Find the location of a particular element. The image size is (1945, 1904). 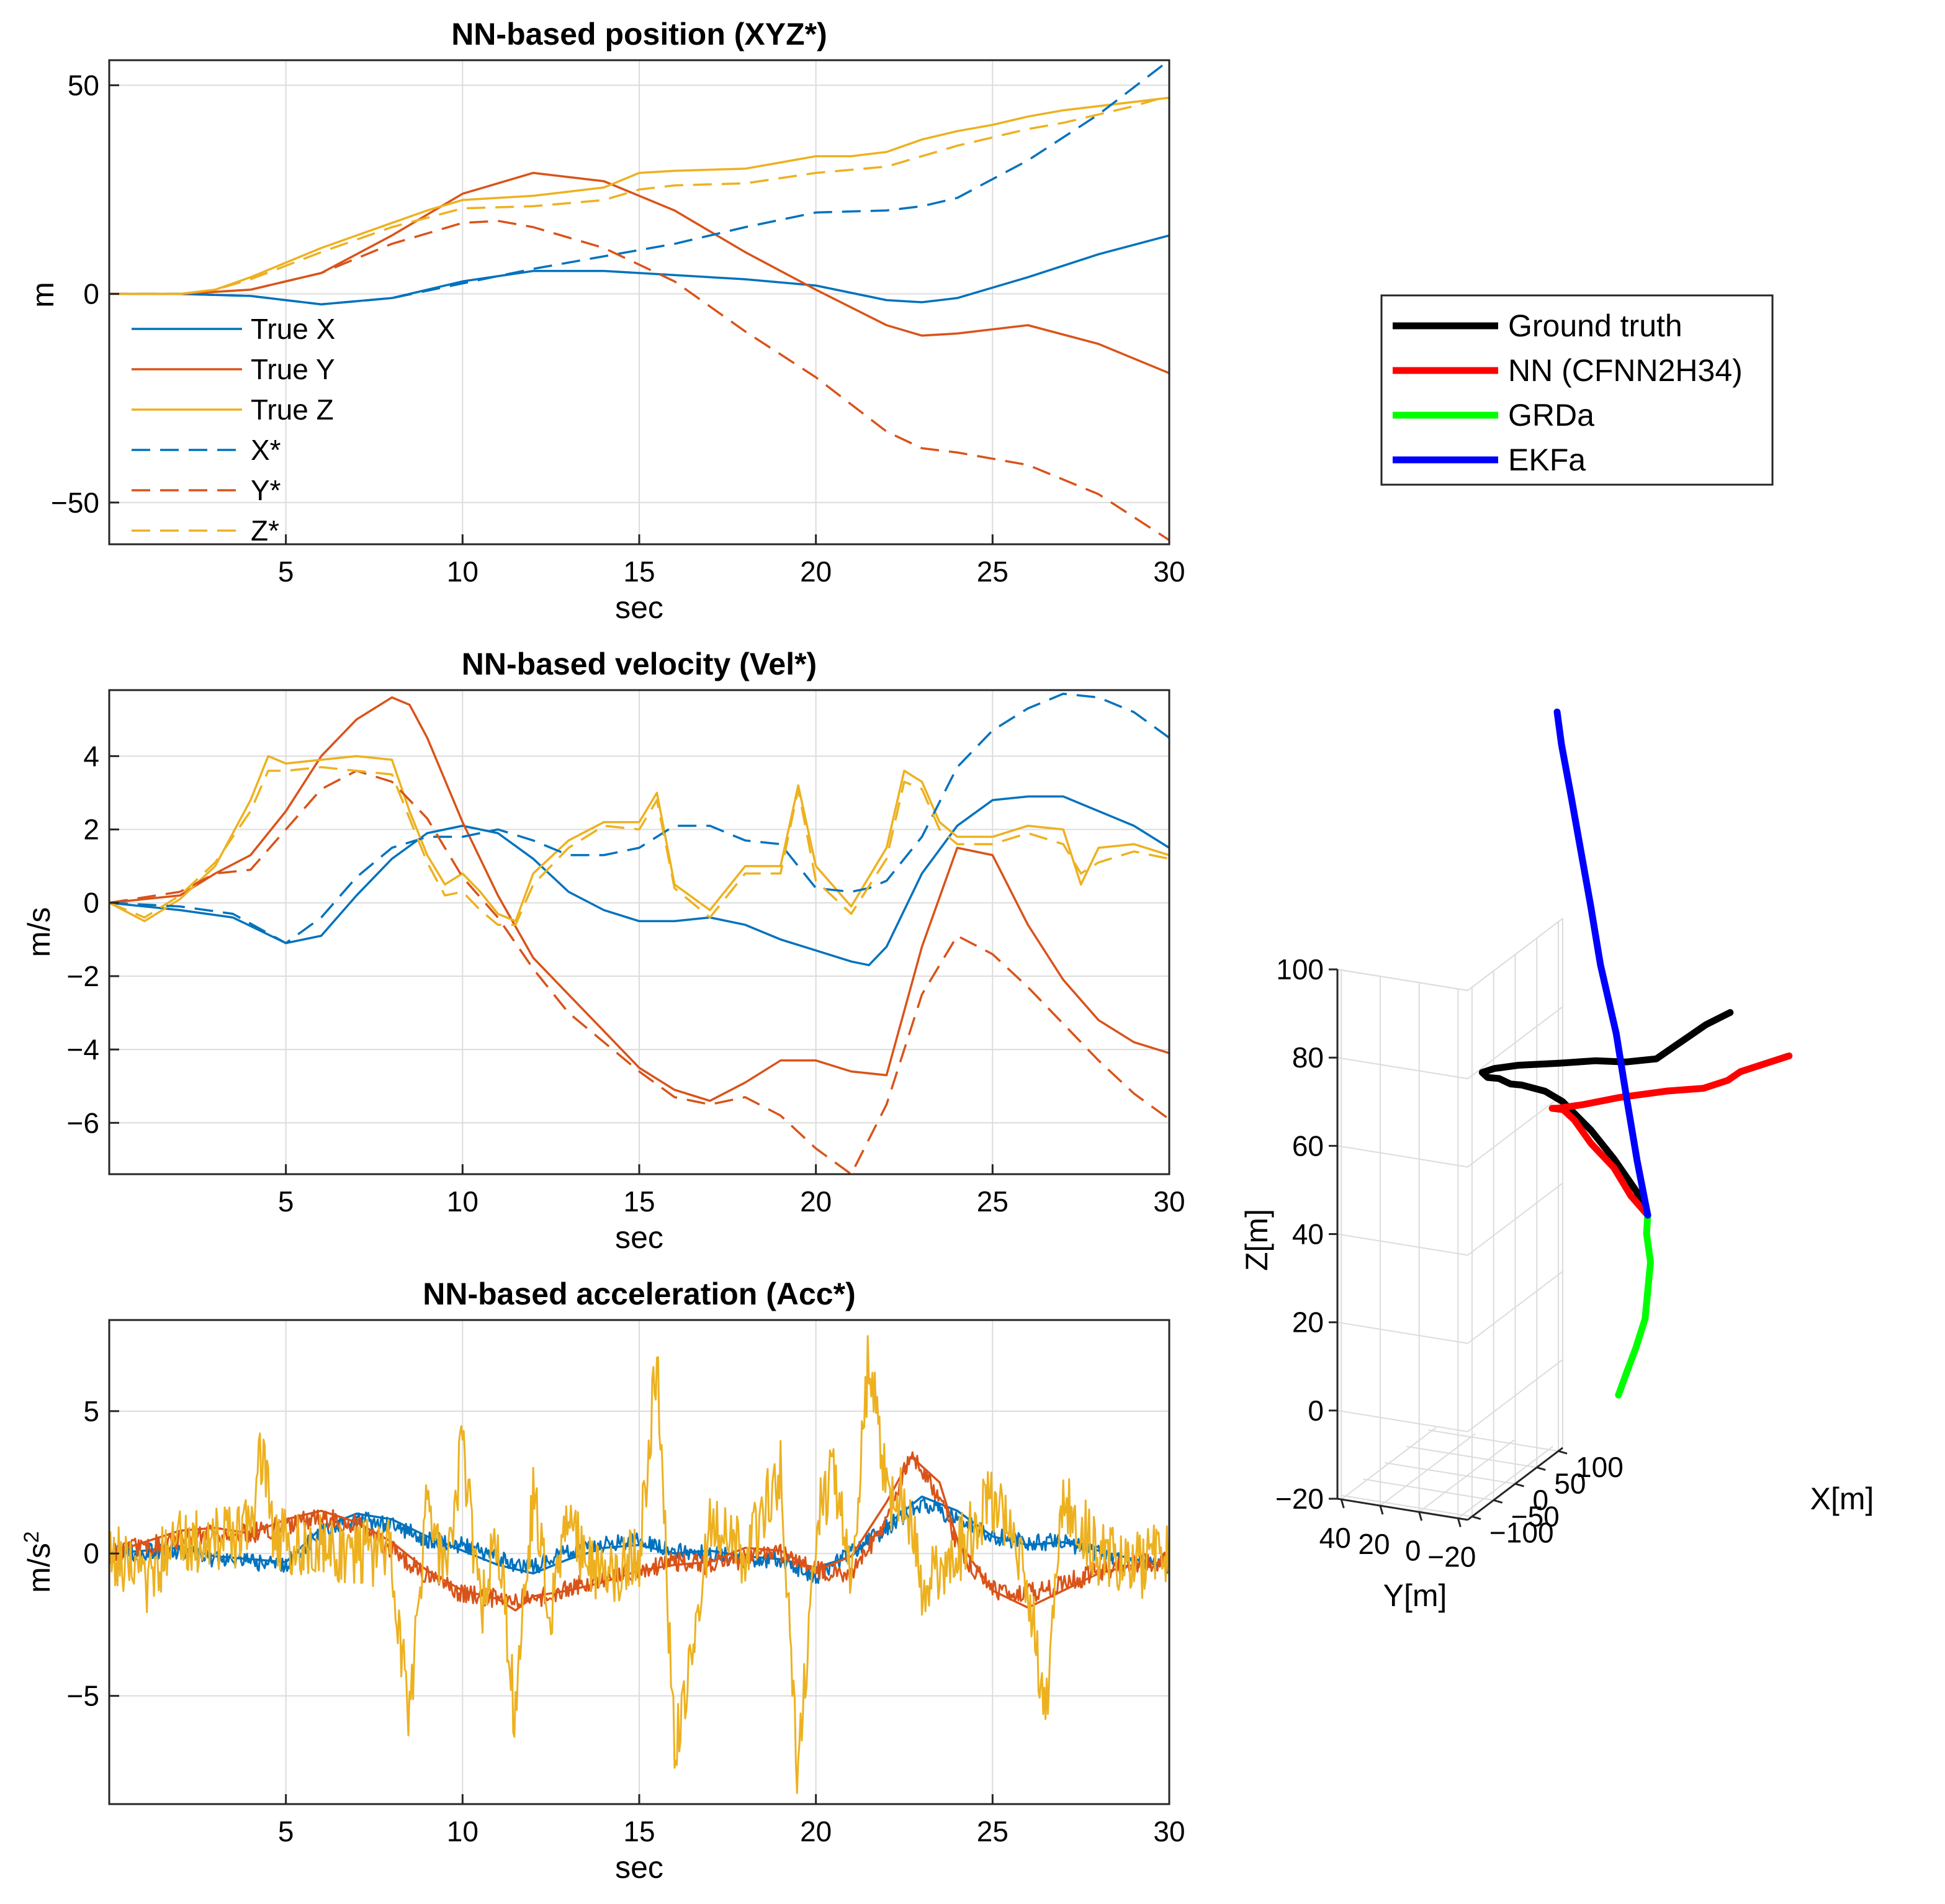

trajectory-legend-label: Ground truth is located at coordinates (1595, 325).